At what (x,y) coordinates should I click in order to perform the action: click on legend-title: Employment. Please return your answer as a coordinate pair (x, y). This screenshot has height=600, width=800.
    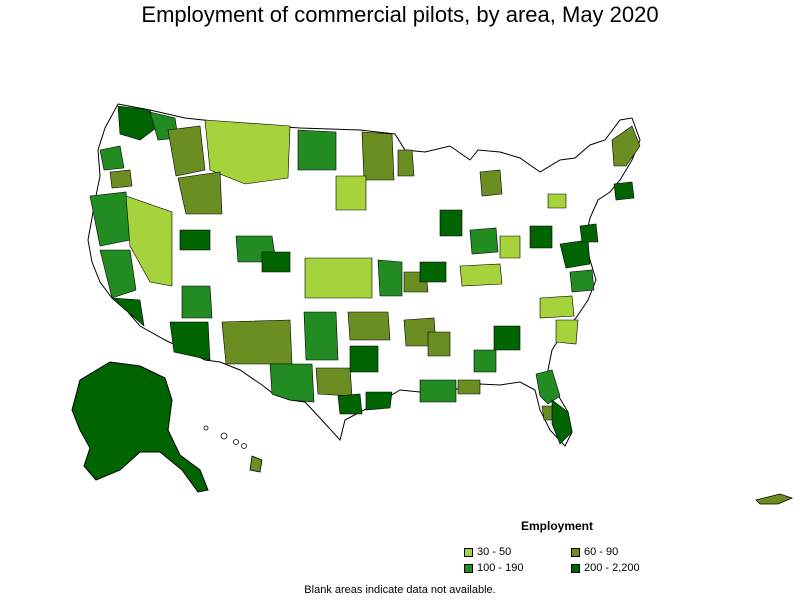
    Looking at the image, I should click on (557, 526).